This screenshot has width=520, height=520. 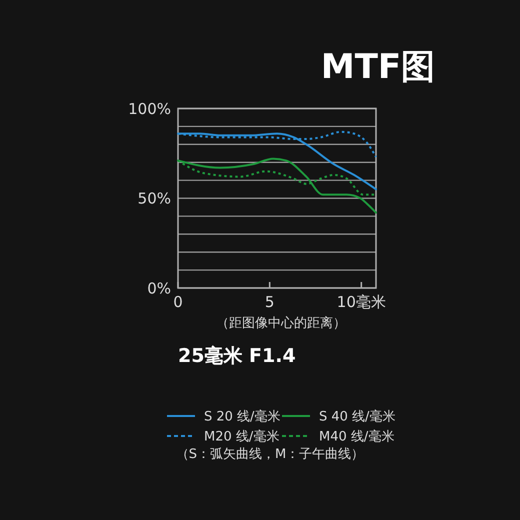 I want to click on chart-title: MTF图, so click(x=378, y=67).